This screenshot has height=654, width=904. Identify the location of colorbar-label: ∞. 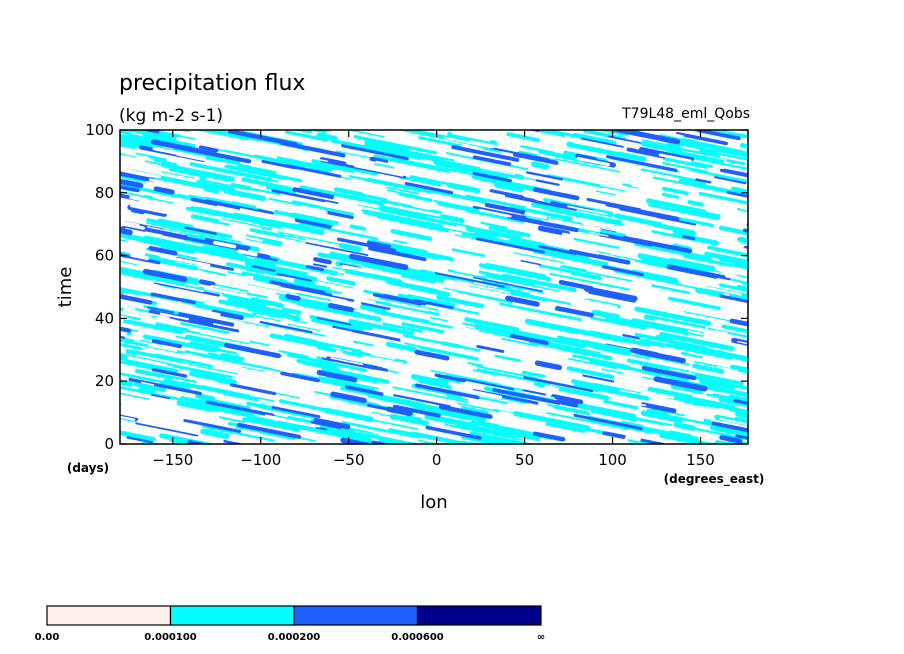
(541, 637).